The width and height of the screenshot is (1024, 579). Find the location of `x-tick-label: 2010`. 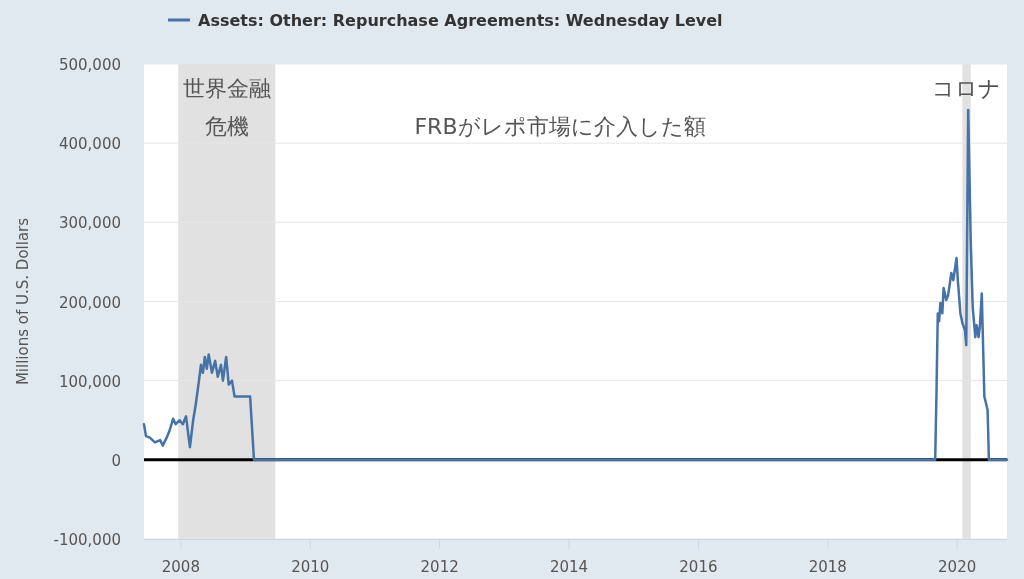

x-tick-label: 2010 is located at coordinates (310, 567).